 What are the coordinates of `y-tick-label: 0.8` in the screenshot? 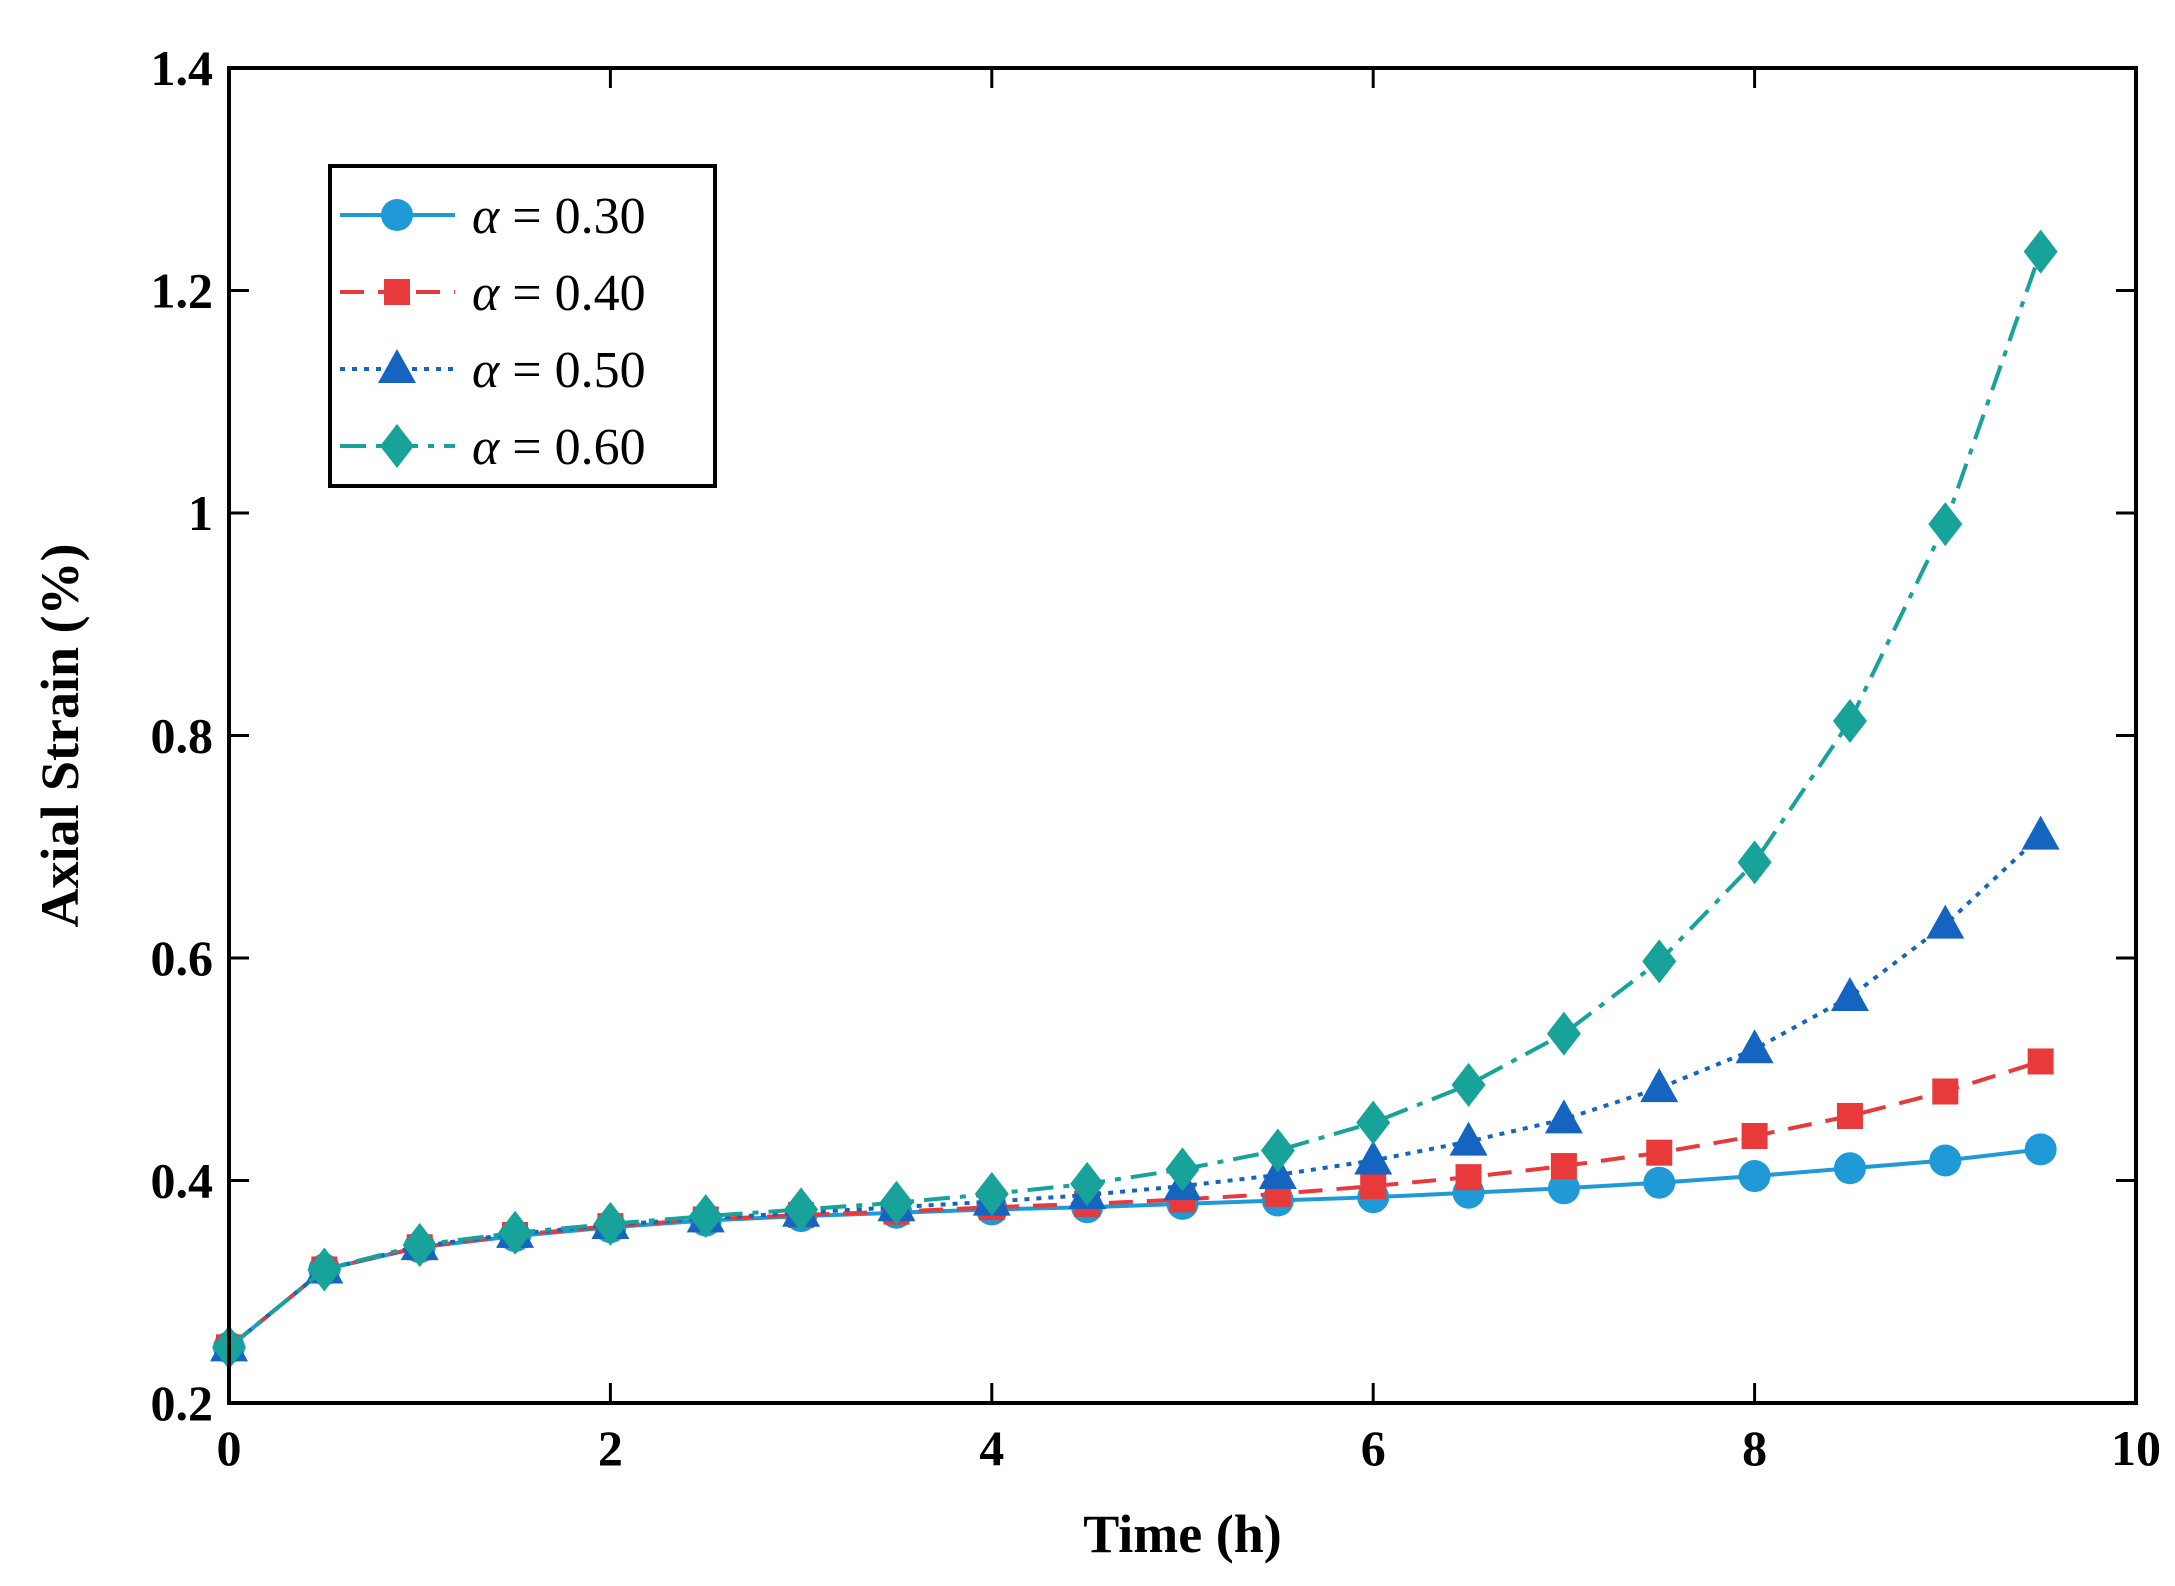 It's located at (182, 736).